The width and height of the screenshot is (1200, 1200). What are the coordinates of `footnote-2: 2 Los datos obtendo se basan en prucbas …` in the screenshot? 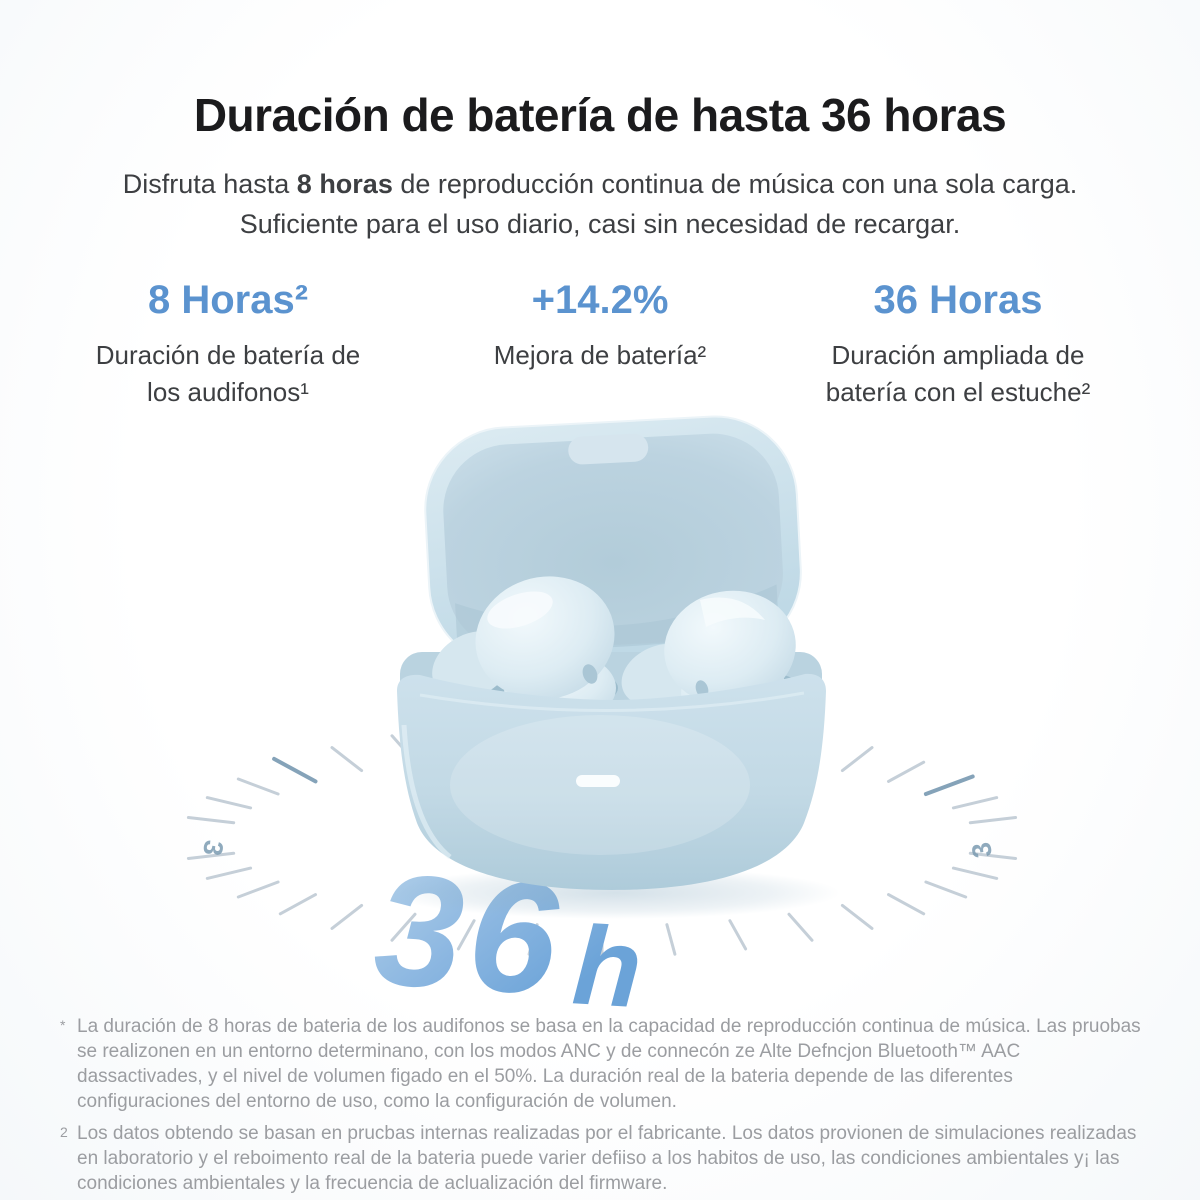 It's located at (602, 1158).